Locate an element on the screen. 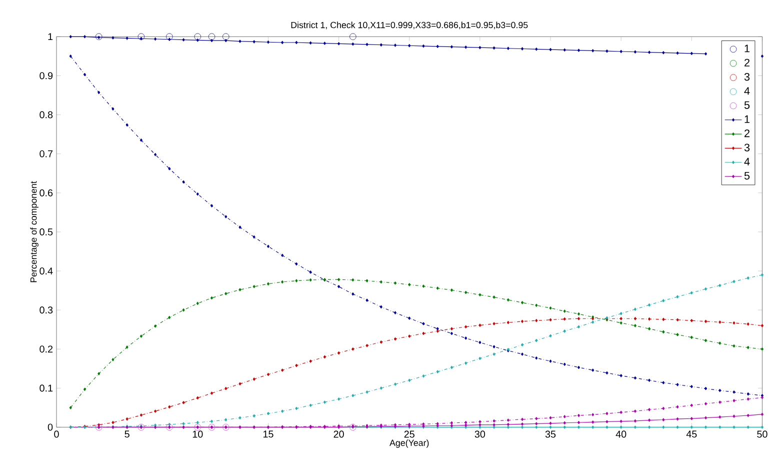 Image resolution: width=771 pixels, height=467 pixels. chart-title: District 1, Check 10,X11=0.999,X33=0.686,b1=0.95,b3=0.95 is located at coordinates (409, 26).